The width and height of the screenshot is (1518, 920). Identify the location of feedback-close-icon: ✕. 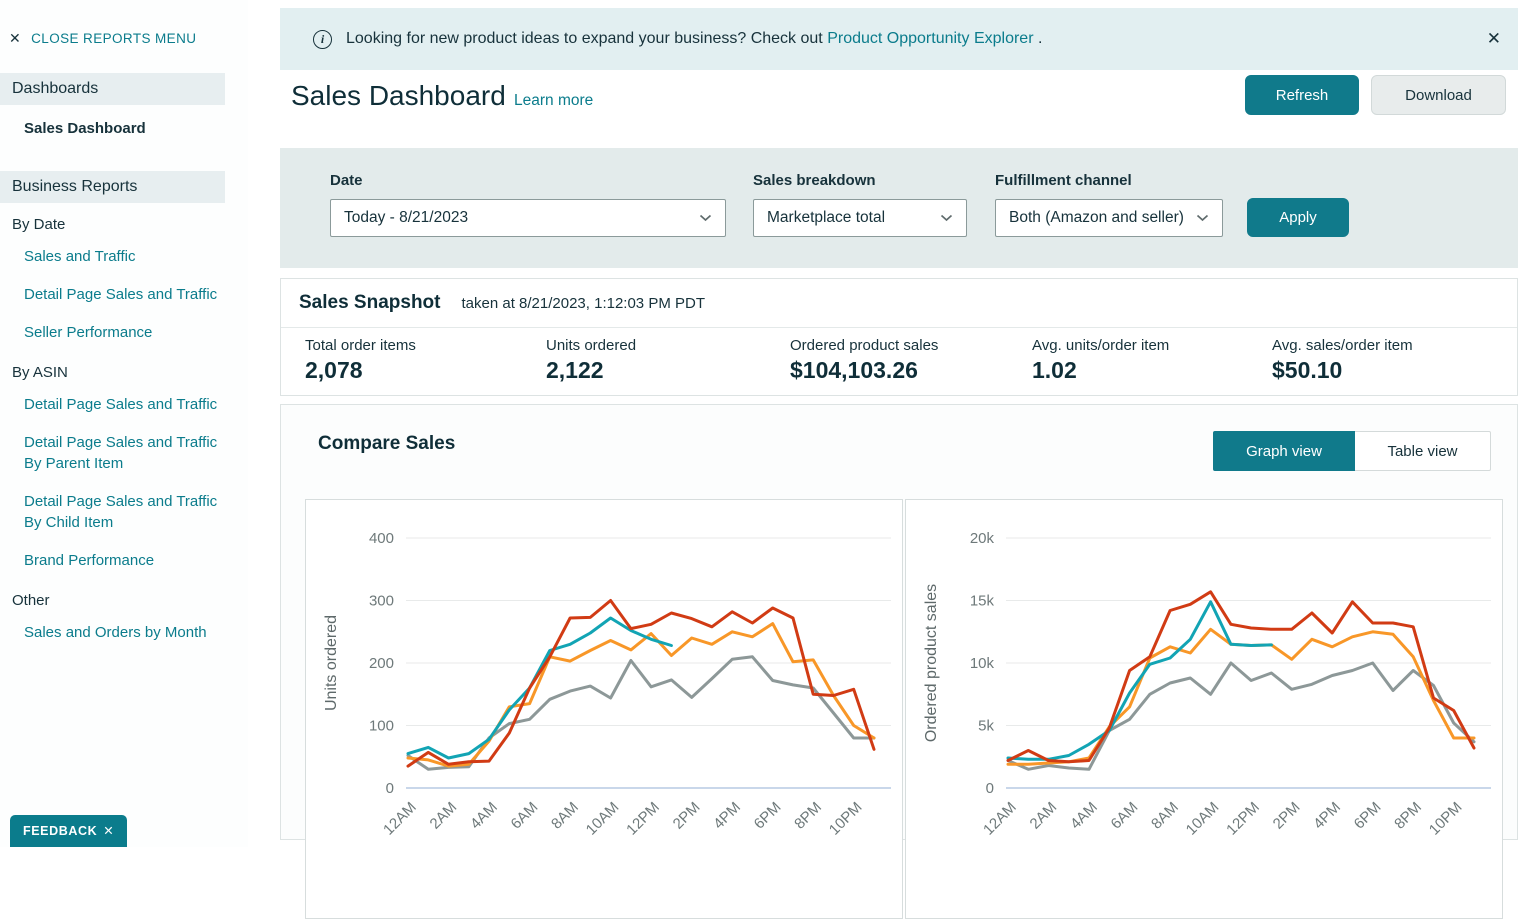
(109, 831).